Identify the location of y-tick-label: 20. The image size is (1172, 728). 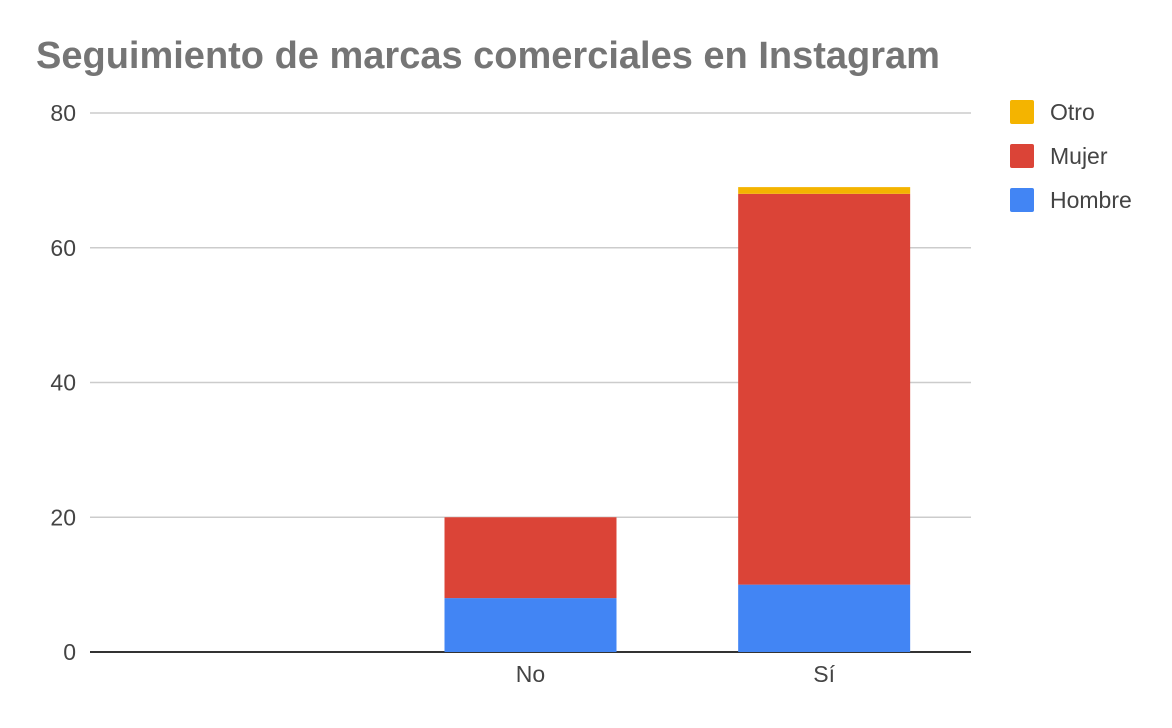
(63, 517).